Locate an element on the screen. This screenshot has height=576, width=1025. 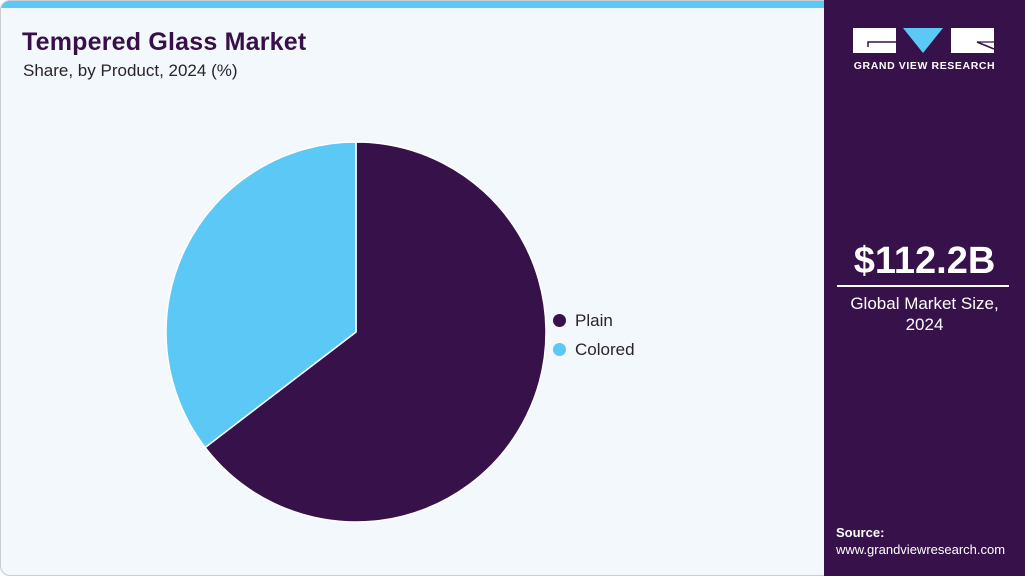
divider is located at coordinates (923, 286).